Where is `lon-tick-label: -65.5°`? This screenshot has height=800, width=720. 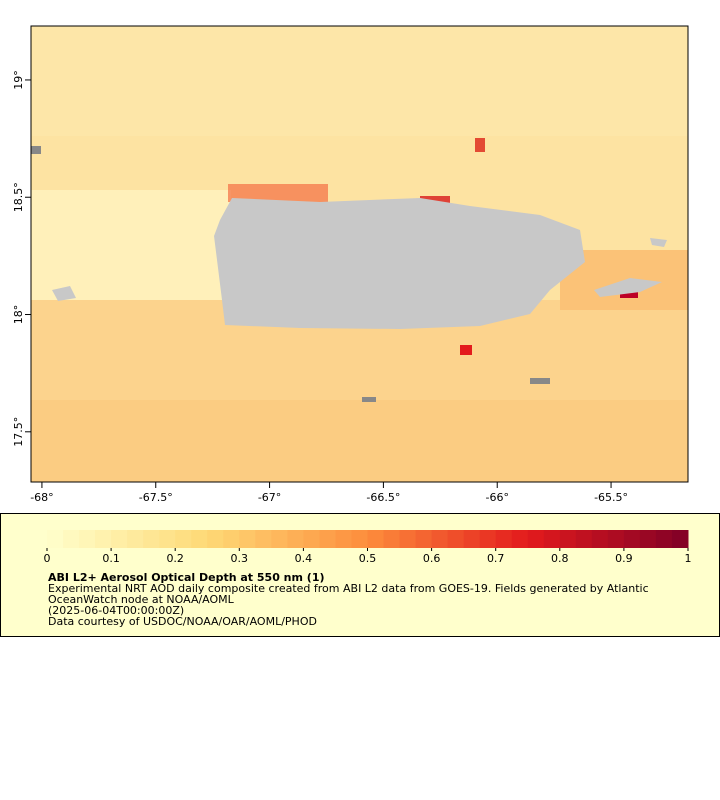
lon-tick-label: -65.5° is located at coordinates (611, 497).